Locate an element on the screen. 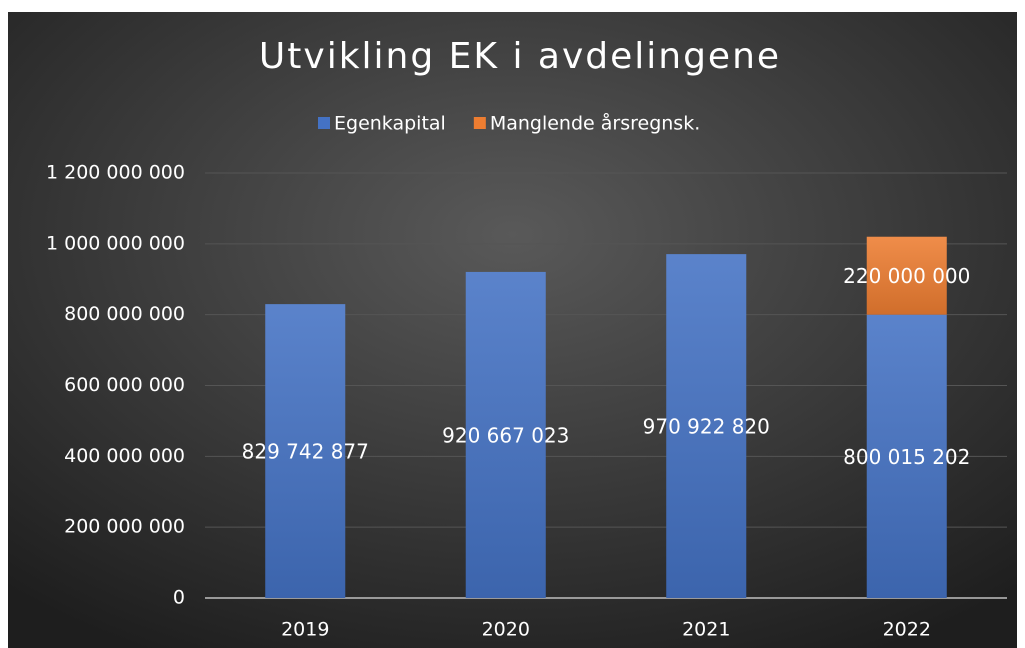 This screenshot has height=648, width=1025. y-tick-label: 200 000 000 is located at coordinates (124, 527).